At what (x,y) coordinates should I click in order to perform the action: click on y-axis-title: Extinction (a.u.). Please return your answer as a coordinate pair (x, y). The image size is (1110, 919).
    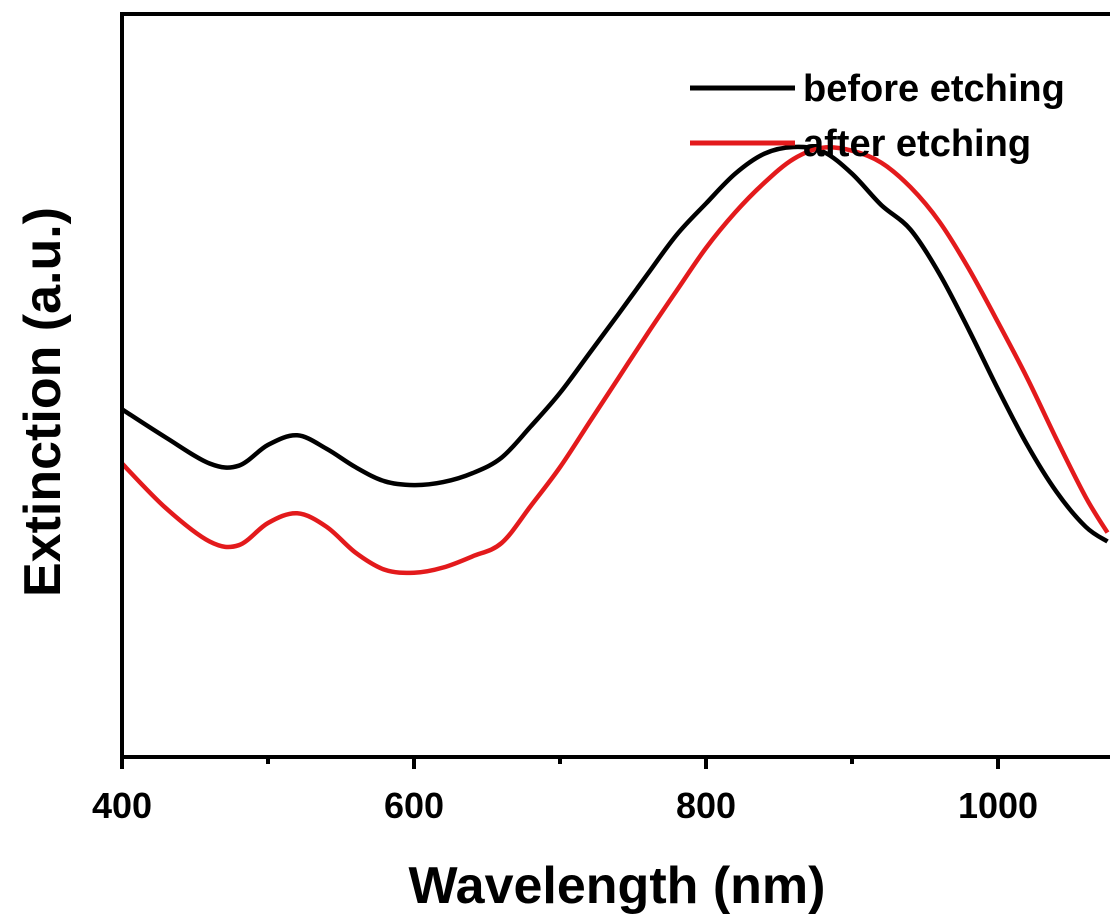
    Looking at the image, I should click on (43, 402).